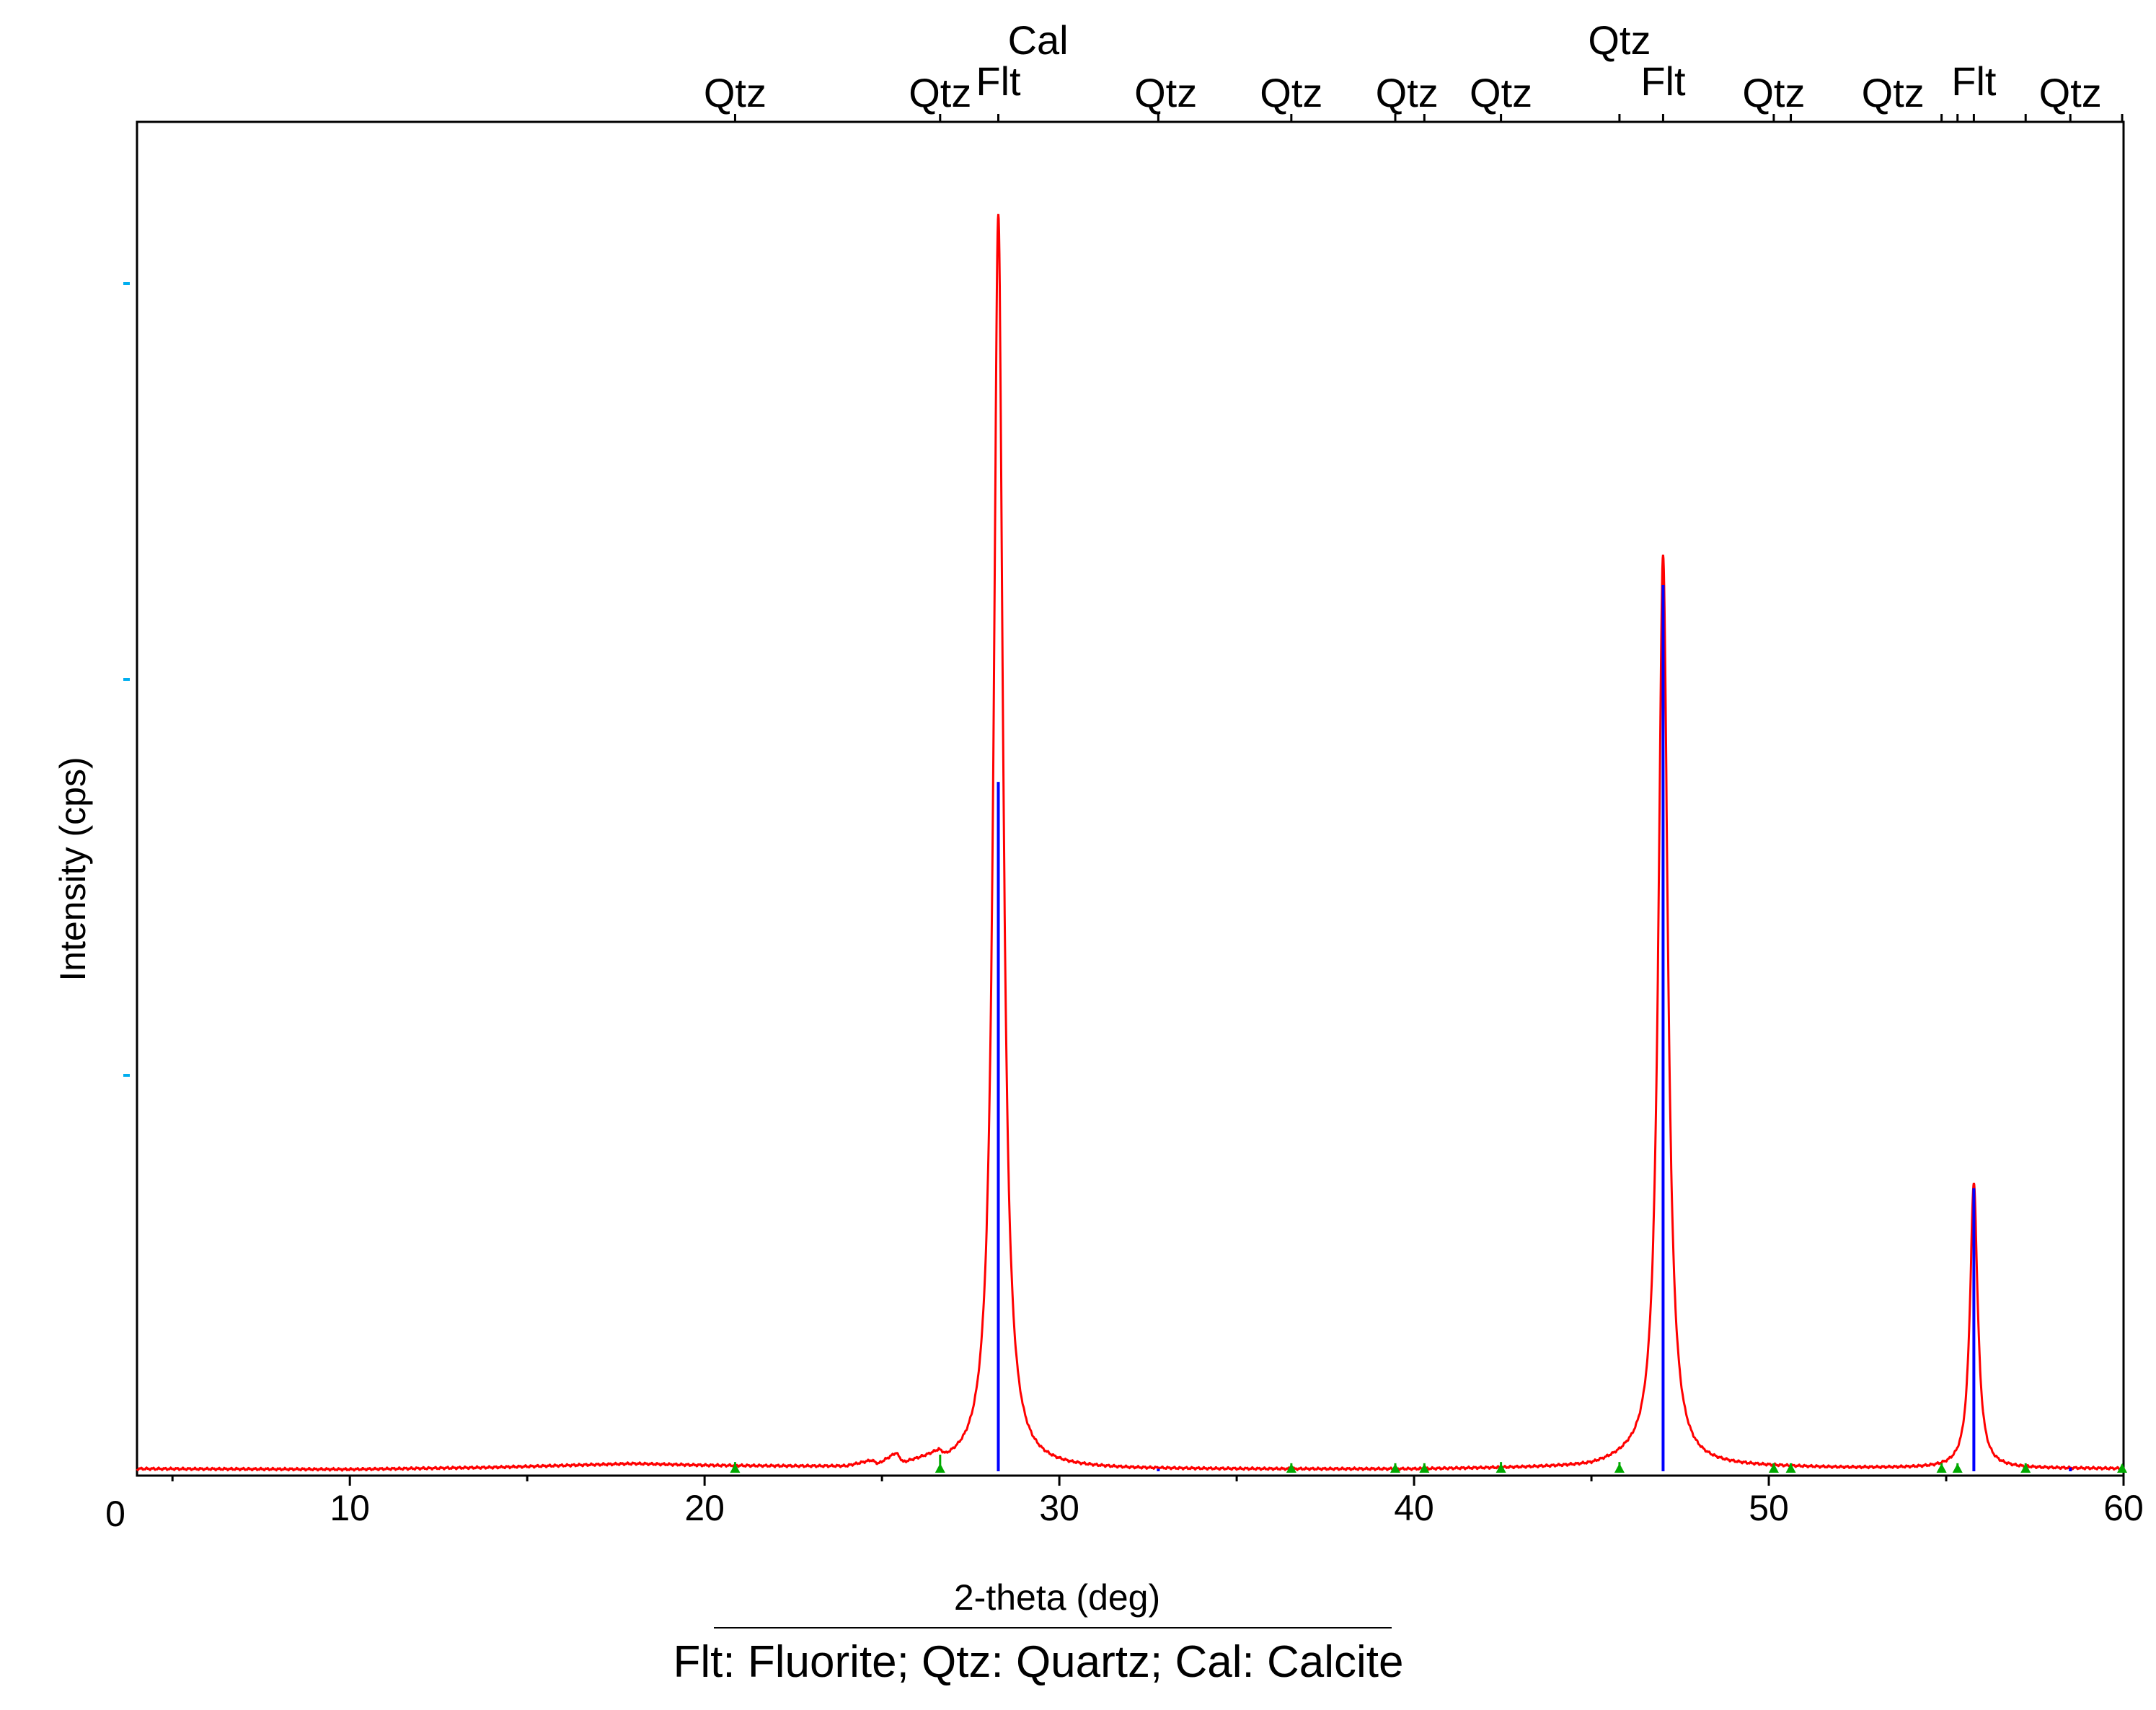 This screenshot has width=2156, height=1710. Describe the element at coordinates (1038, 1662) in the screenshot. I see `chart-caption: Flt: Fluorite; Qtz: Quartz; Cal: Calcite` at that location.